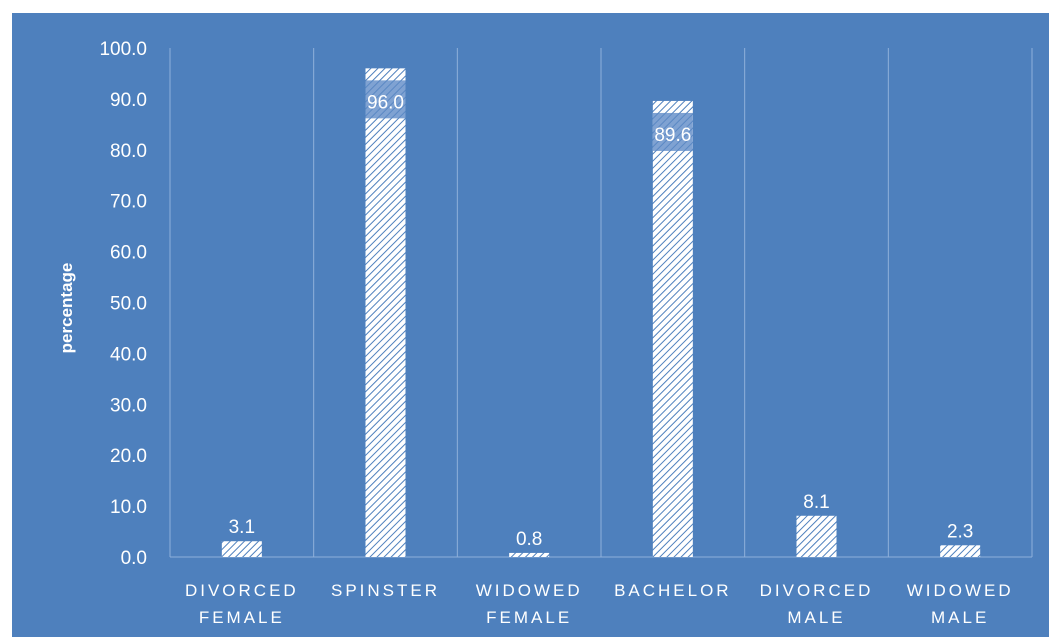  What do you see at coordinates (960, 531) in the screenshot?
I see `data-label: 2.3` at bounding box center [960, 531].